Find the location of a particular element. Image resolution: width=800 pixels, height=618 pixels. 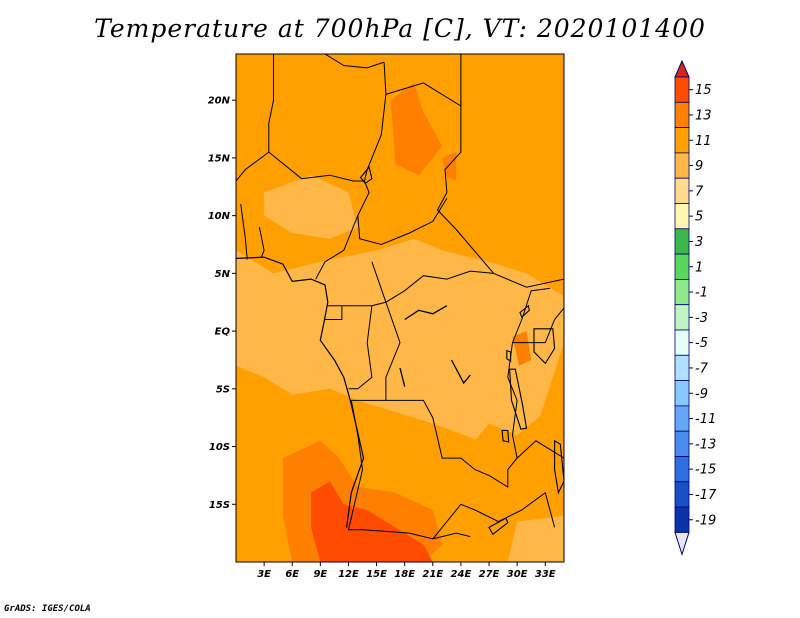

grads-credit: GrADS: IGES/COLA is located at coordinates (47, 609).